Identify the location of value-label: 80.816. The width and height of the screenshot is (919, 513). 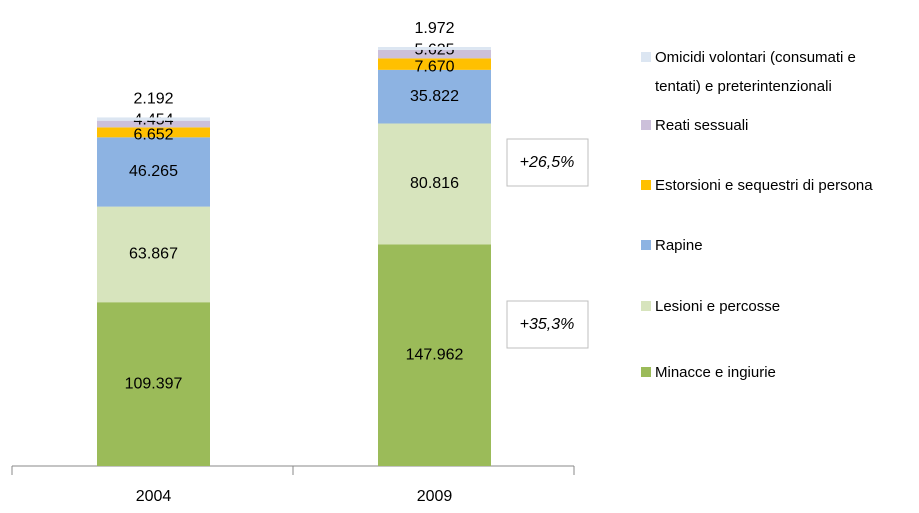
(434, 183).